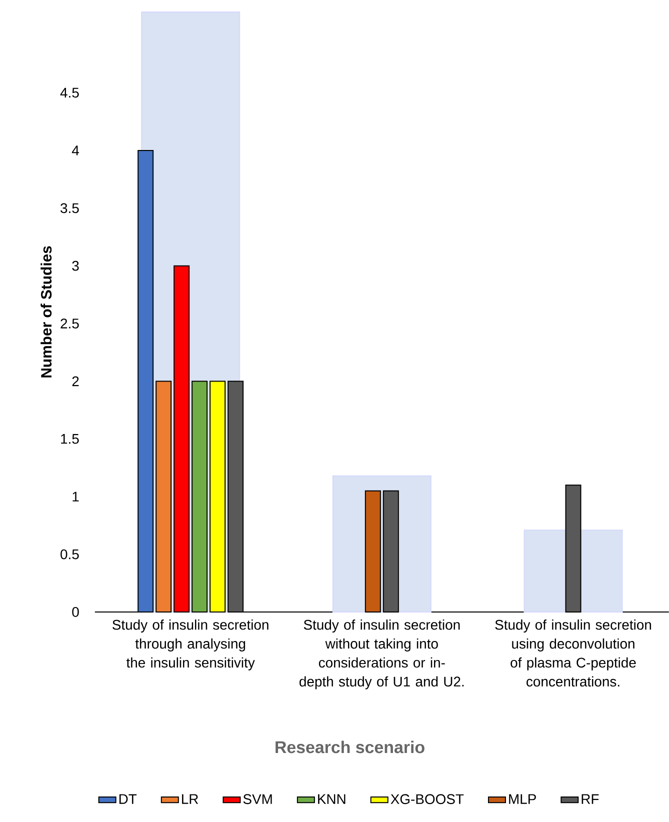 This screenshot has width=669, height=822. Describe the element at coordinates (522, 799) in the screenshot. I see `legend-label: MLP` at that location.